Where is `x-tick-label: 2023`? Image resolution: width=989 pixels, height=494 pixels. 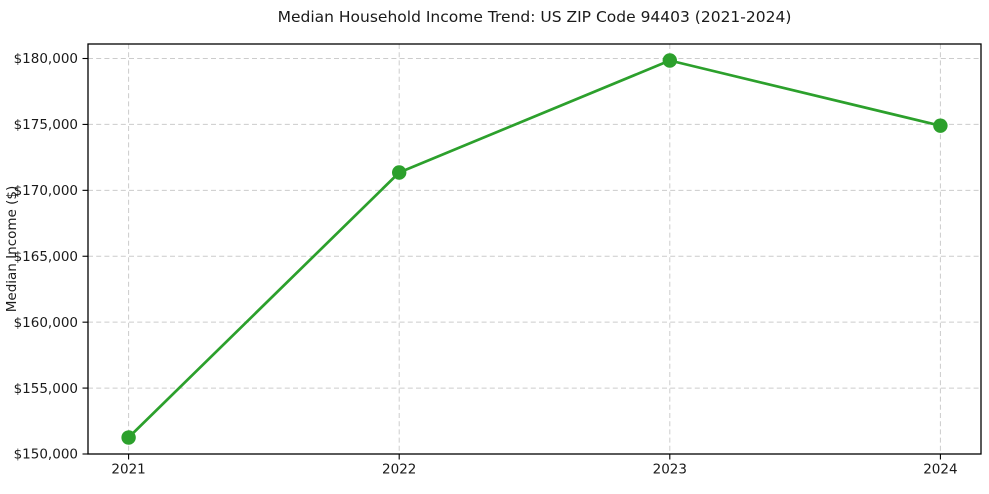 x-tick-label: 2023 is located at coordinates (670, 470).